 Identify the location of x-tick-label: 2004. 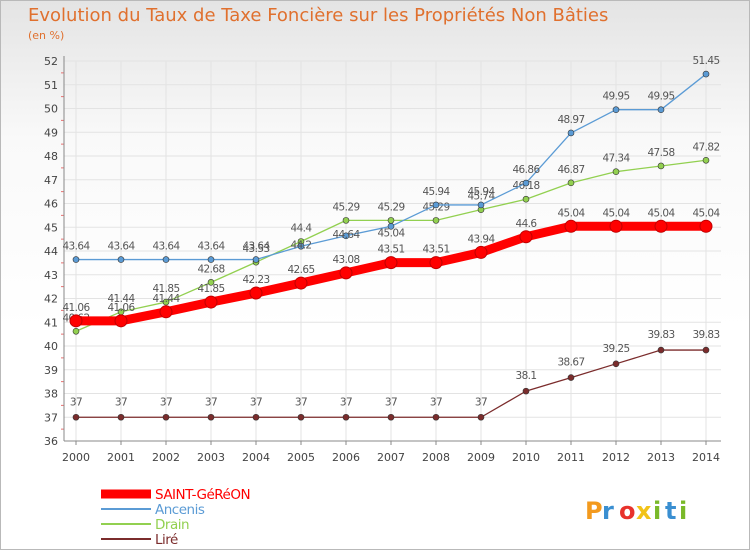
(256, 457).